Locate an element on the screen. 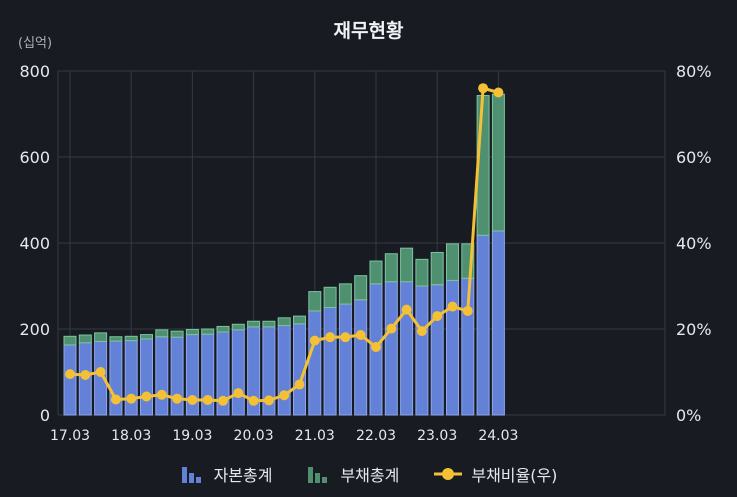 This screenshot has width=737, height=497. line-series-icon is located at coordinates (448, 474).